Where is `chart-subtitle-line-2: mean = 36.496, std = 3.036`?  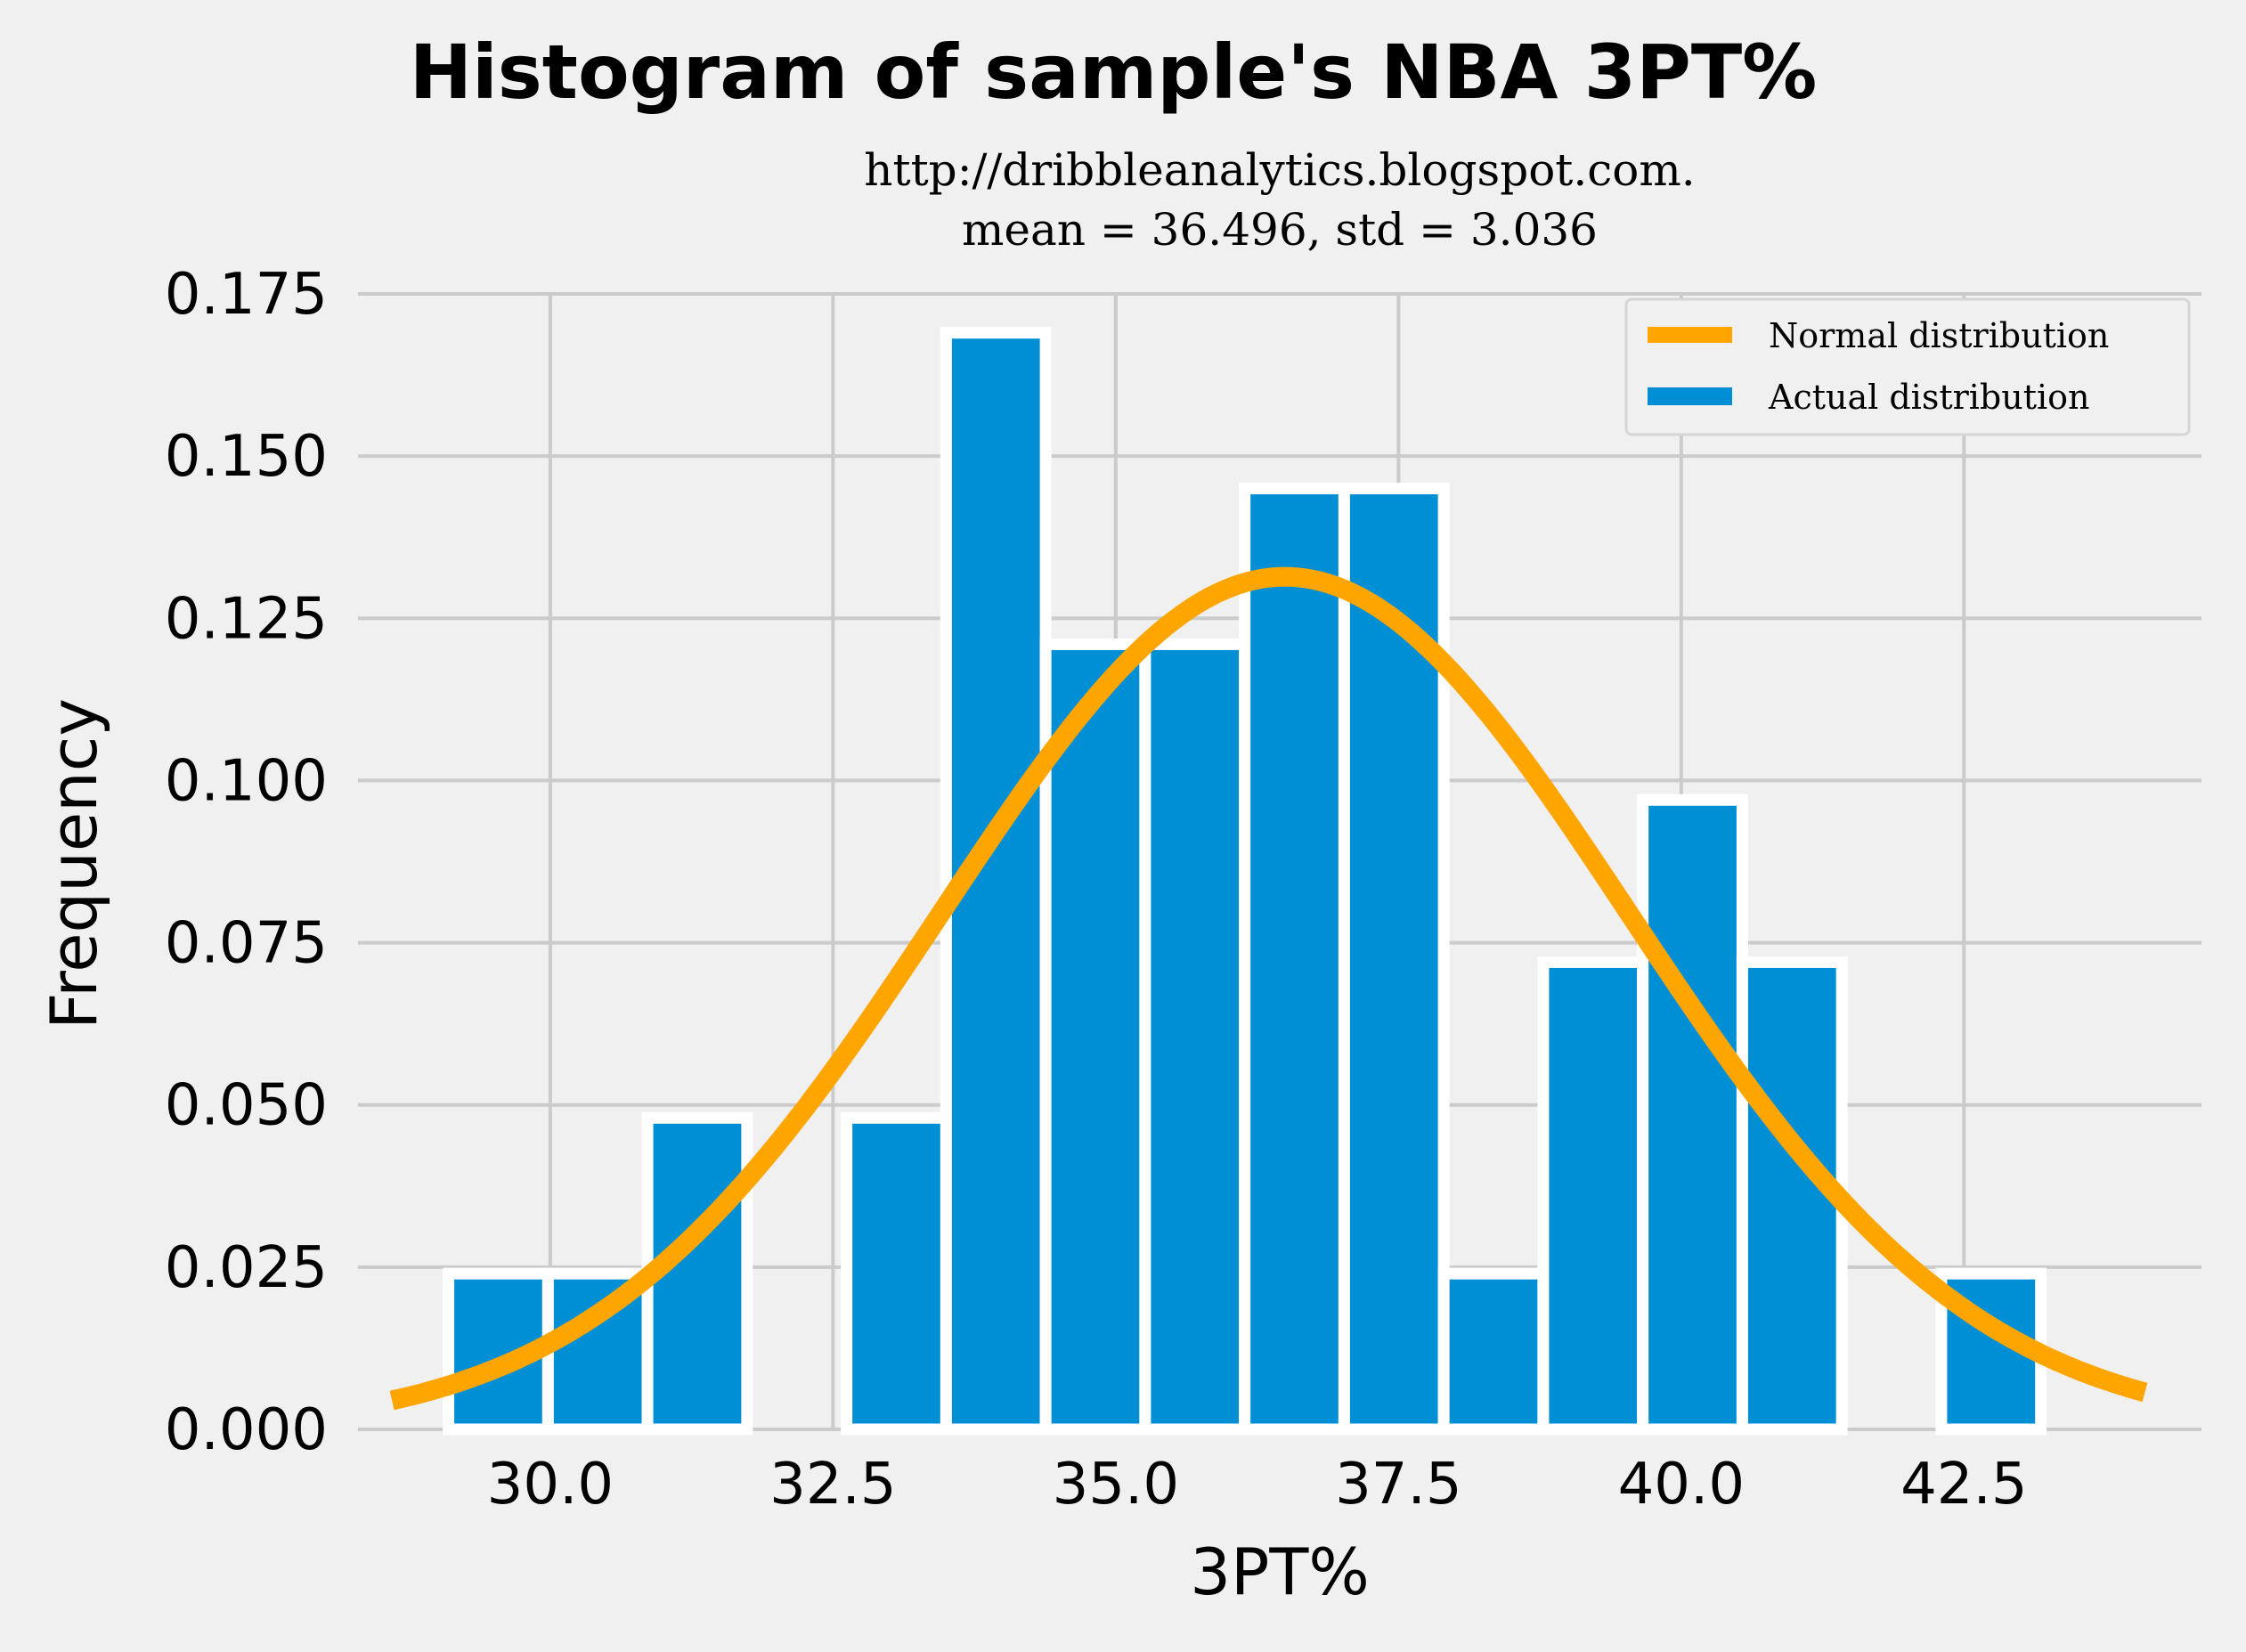
chart-subtitle-line-2: mean = 36.496, std = 3.036 is located at coordinates (1280, 230).